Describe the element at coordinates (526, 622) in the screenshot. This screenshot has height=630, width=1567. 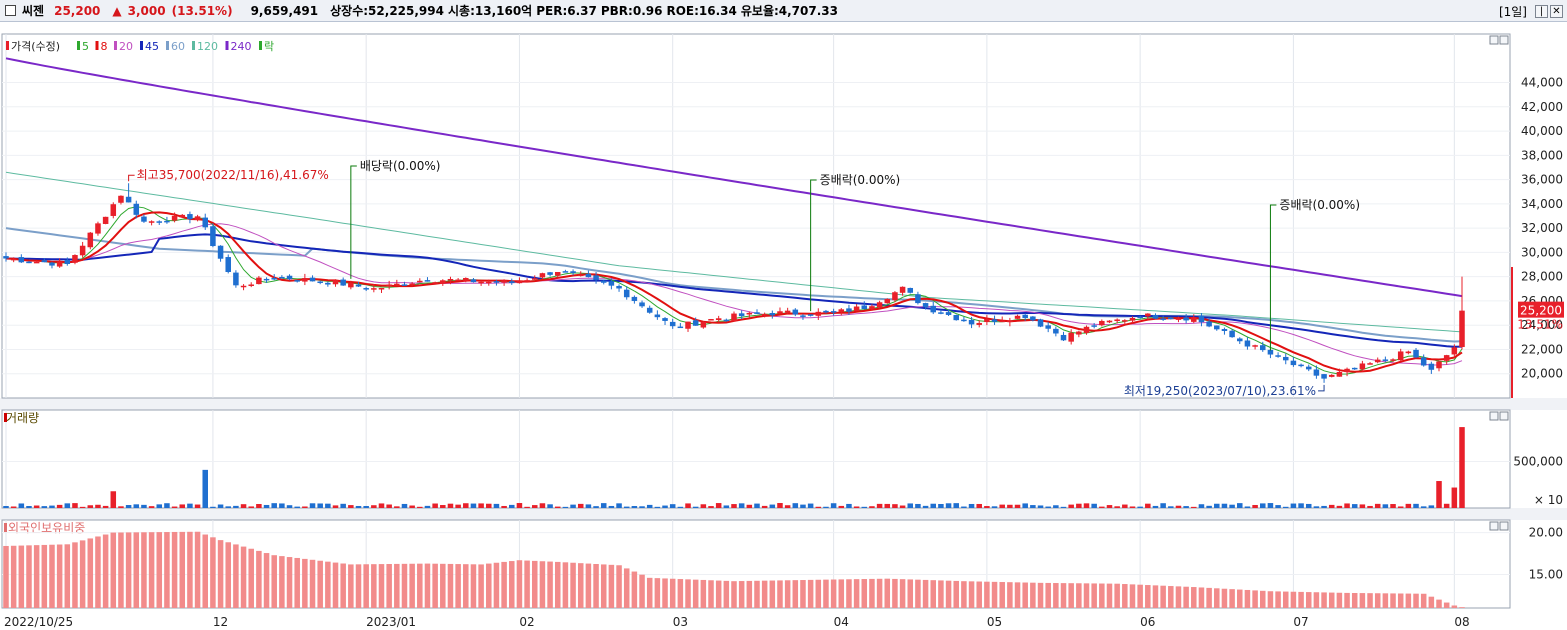
I see `x-tick-label: 02` at that location.